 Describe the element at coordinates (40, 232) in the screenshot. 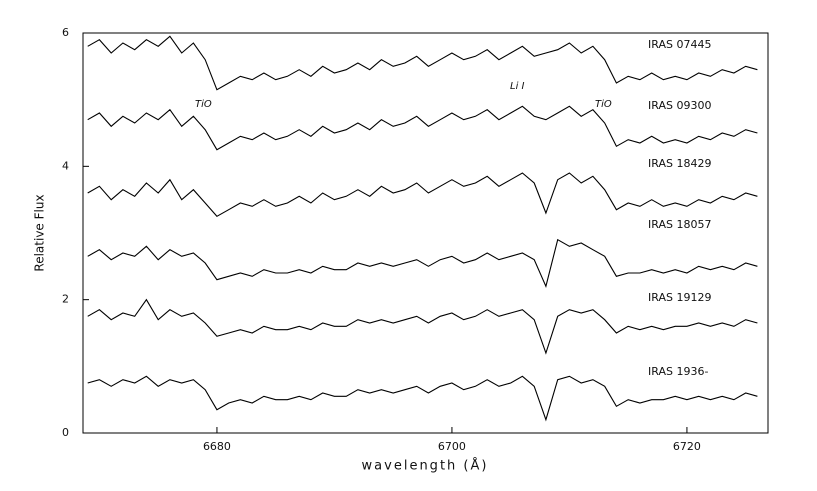

I see `y-axis-label: Relative Flux` at that location.